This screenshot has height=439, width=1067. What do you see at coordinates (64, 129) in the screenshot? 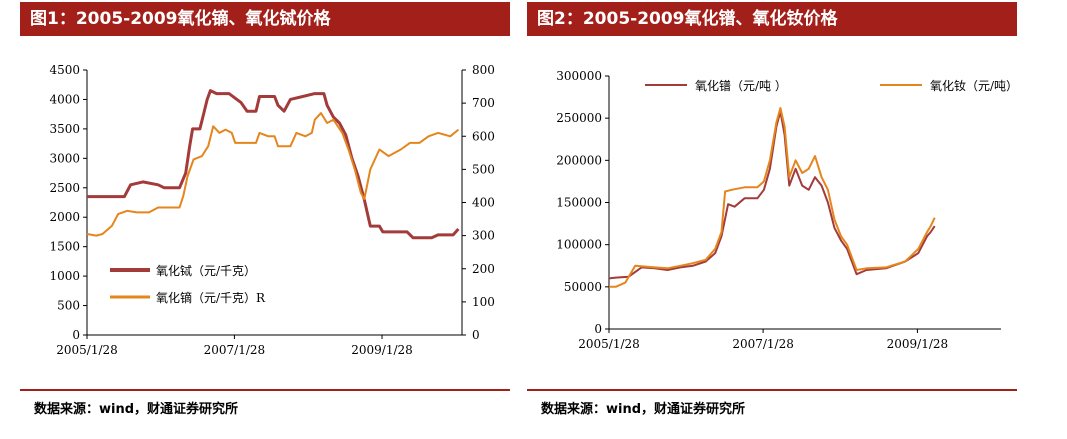
I see `y-tick-label-left: 3500` at bounding box center [64, 129].